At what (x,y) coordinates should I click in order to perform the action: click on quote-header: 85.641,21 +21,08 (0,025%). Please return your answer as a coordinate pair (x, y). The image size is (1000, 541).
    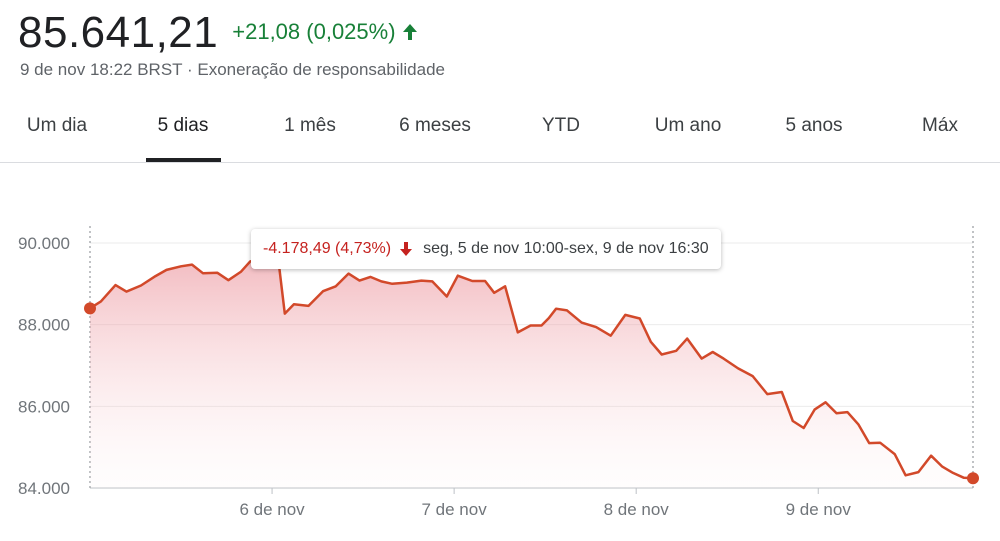
    Looking at the image, I should click on (218, 33).